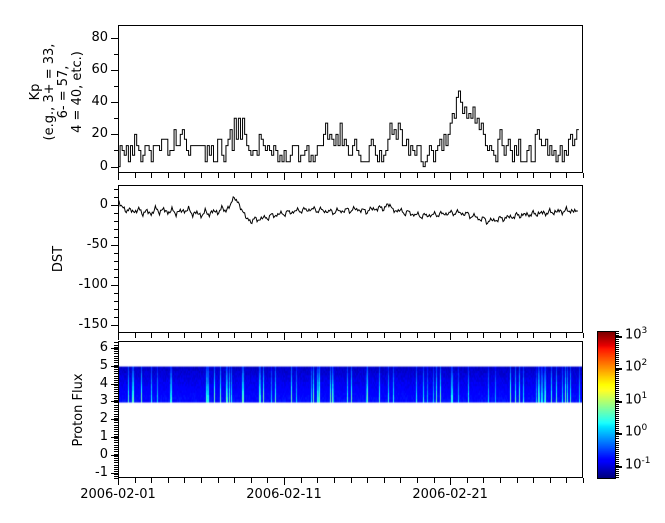 This screenshot has width=665, height=523. Describe the element at coordinates (49, 92) in the screenshot. I see `kp-axis-label-line: (e.g., 3+ = 33,` at that location.